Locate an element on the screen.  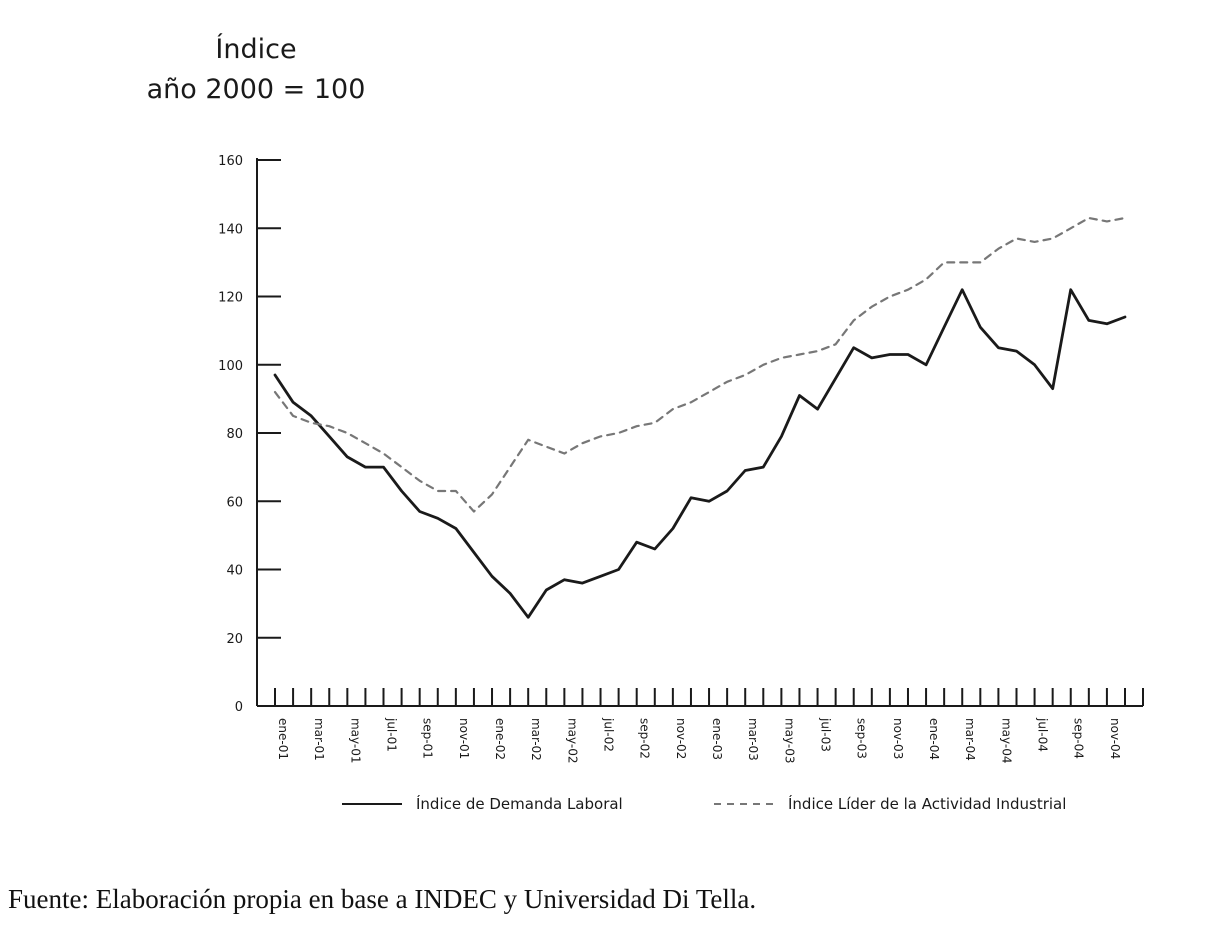
x-tick-label-ene-02: ene-02 is located at coordinates (500, 739).